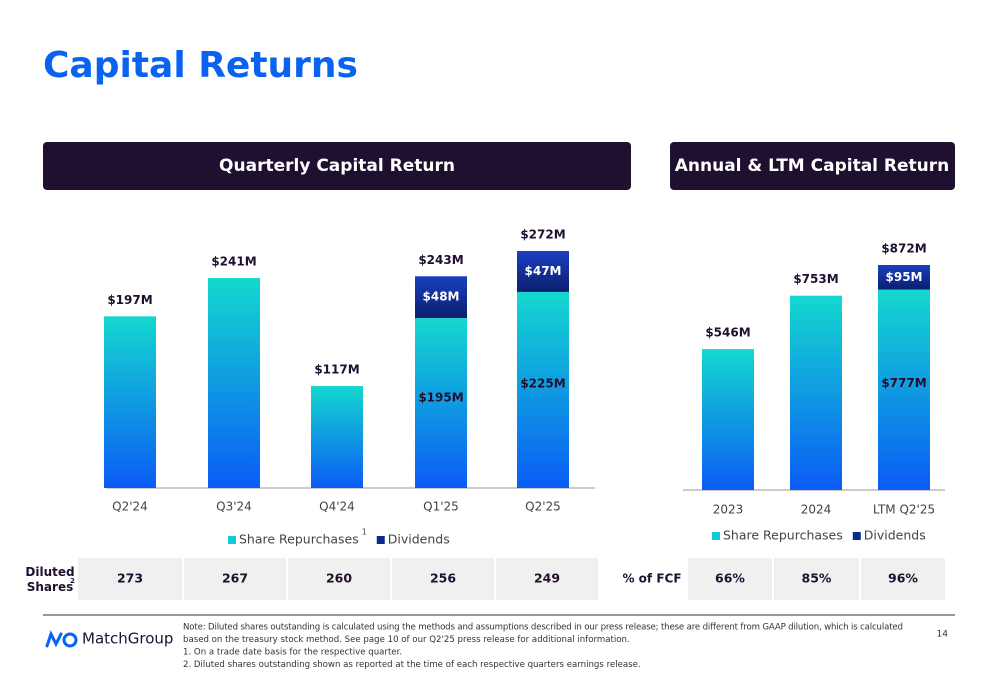  I want to click on table-value: 85%, so click(817, 578).